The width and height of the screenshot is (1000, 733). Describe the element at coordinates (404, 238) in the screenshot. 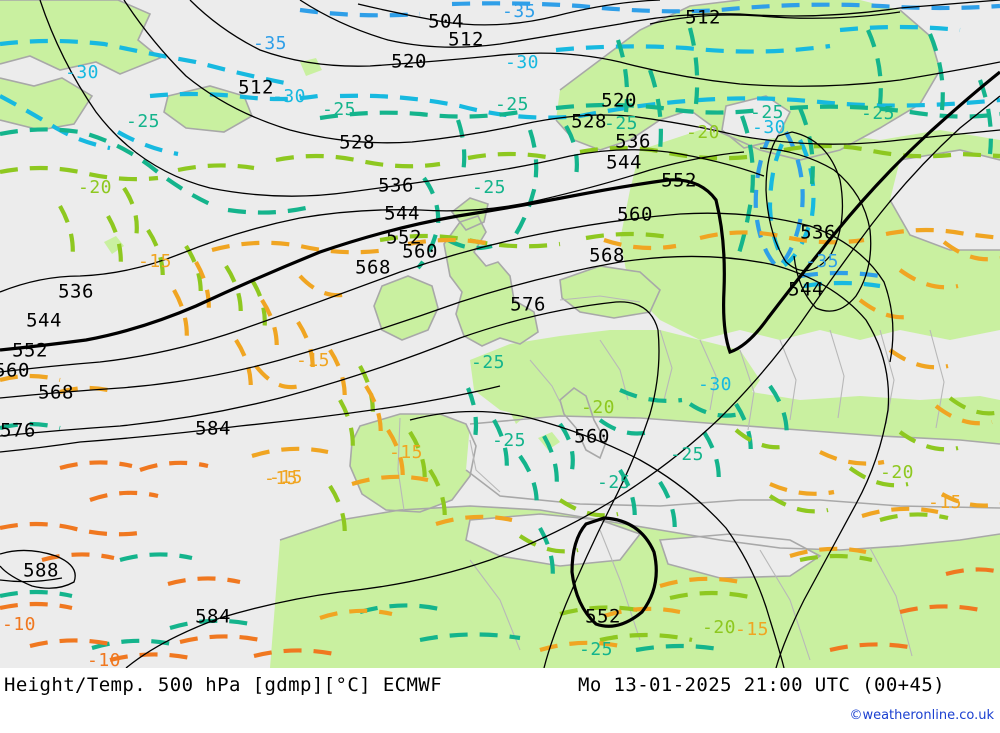

I see `height-label-552-16: 552` at that location.